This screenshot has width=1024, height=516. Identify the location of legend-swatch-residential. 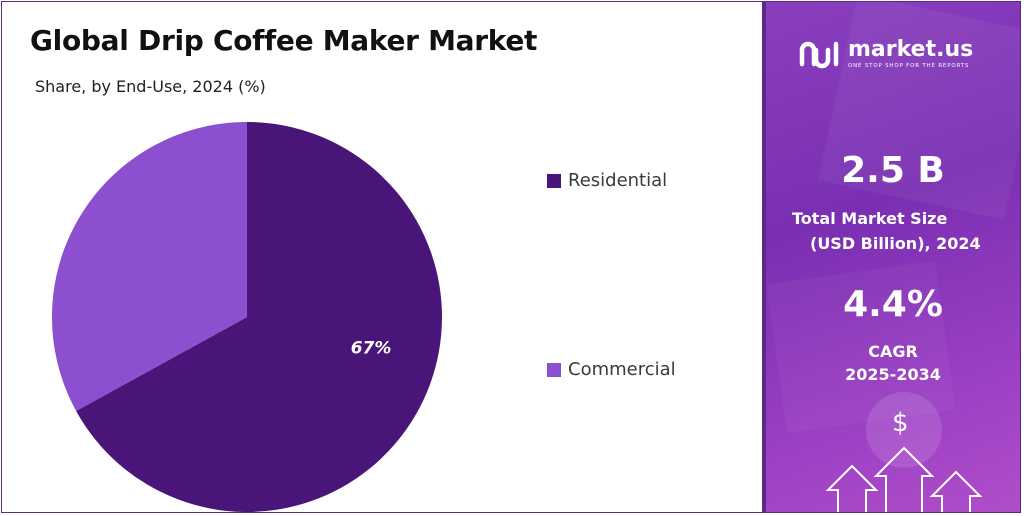
(554, 180).